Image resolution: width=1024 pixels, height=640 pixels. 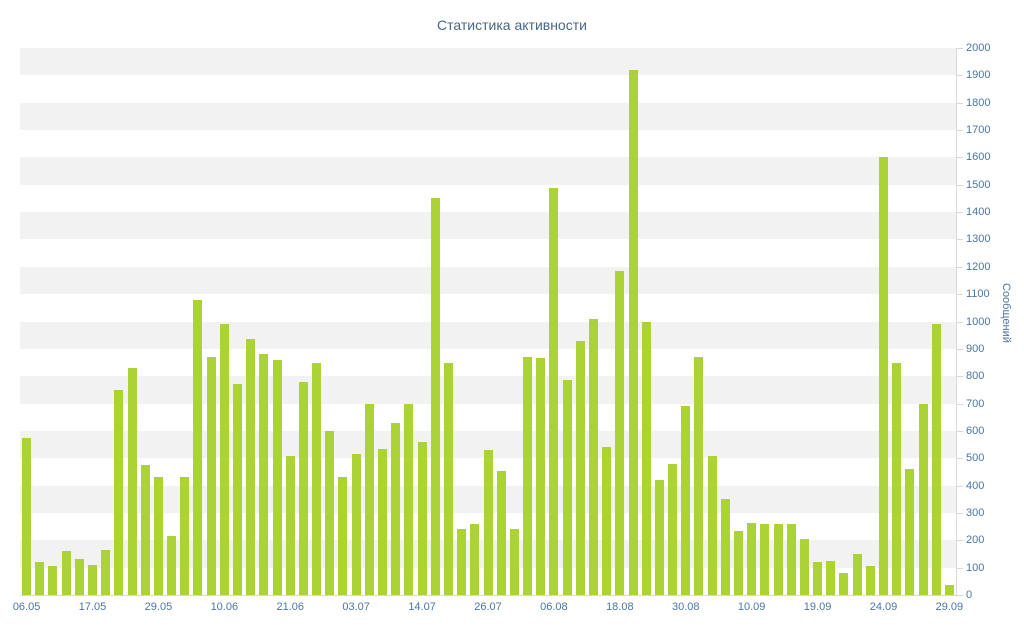 What do you see at coordinates (975, 512) in the screenshot?
I see `y-tick-label: 300` at bounding box center [975, 512].